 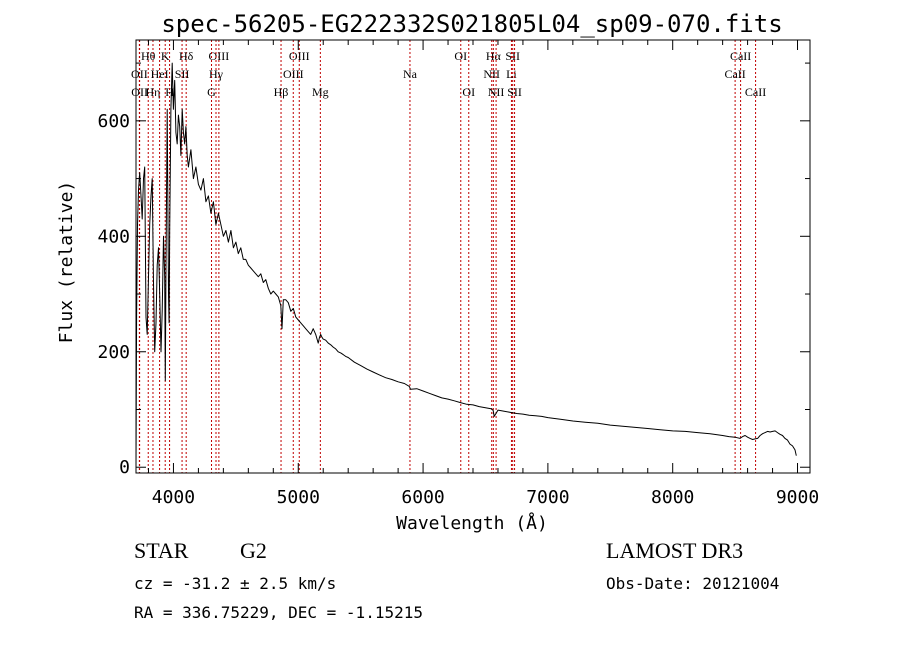 I want to click on y-axis-label: Flux (relative), so click(x=66, y=262).